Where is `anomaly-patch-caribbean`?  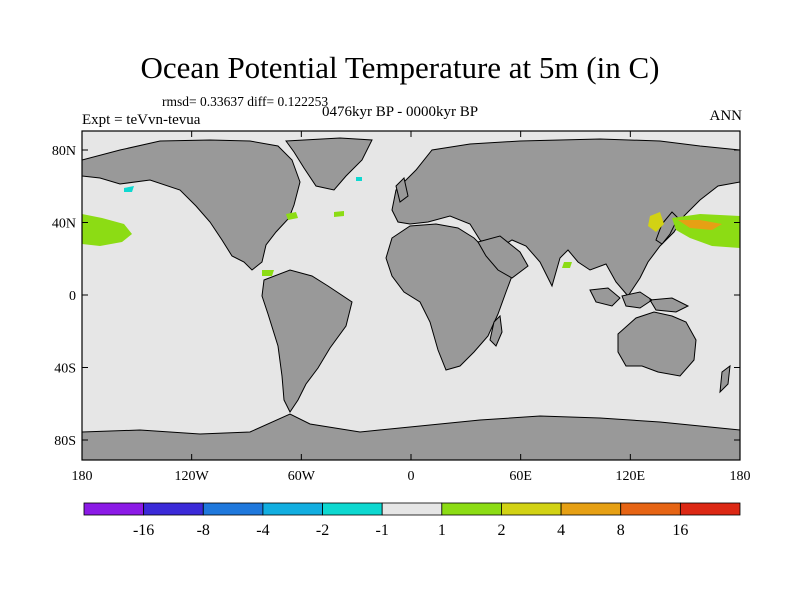 anomaly-patch-caribbean is located at coordinates (268, 273).